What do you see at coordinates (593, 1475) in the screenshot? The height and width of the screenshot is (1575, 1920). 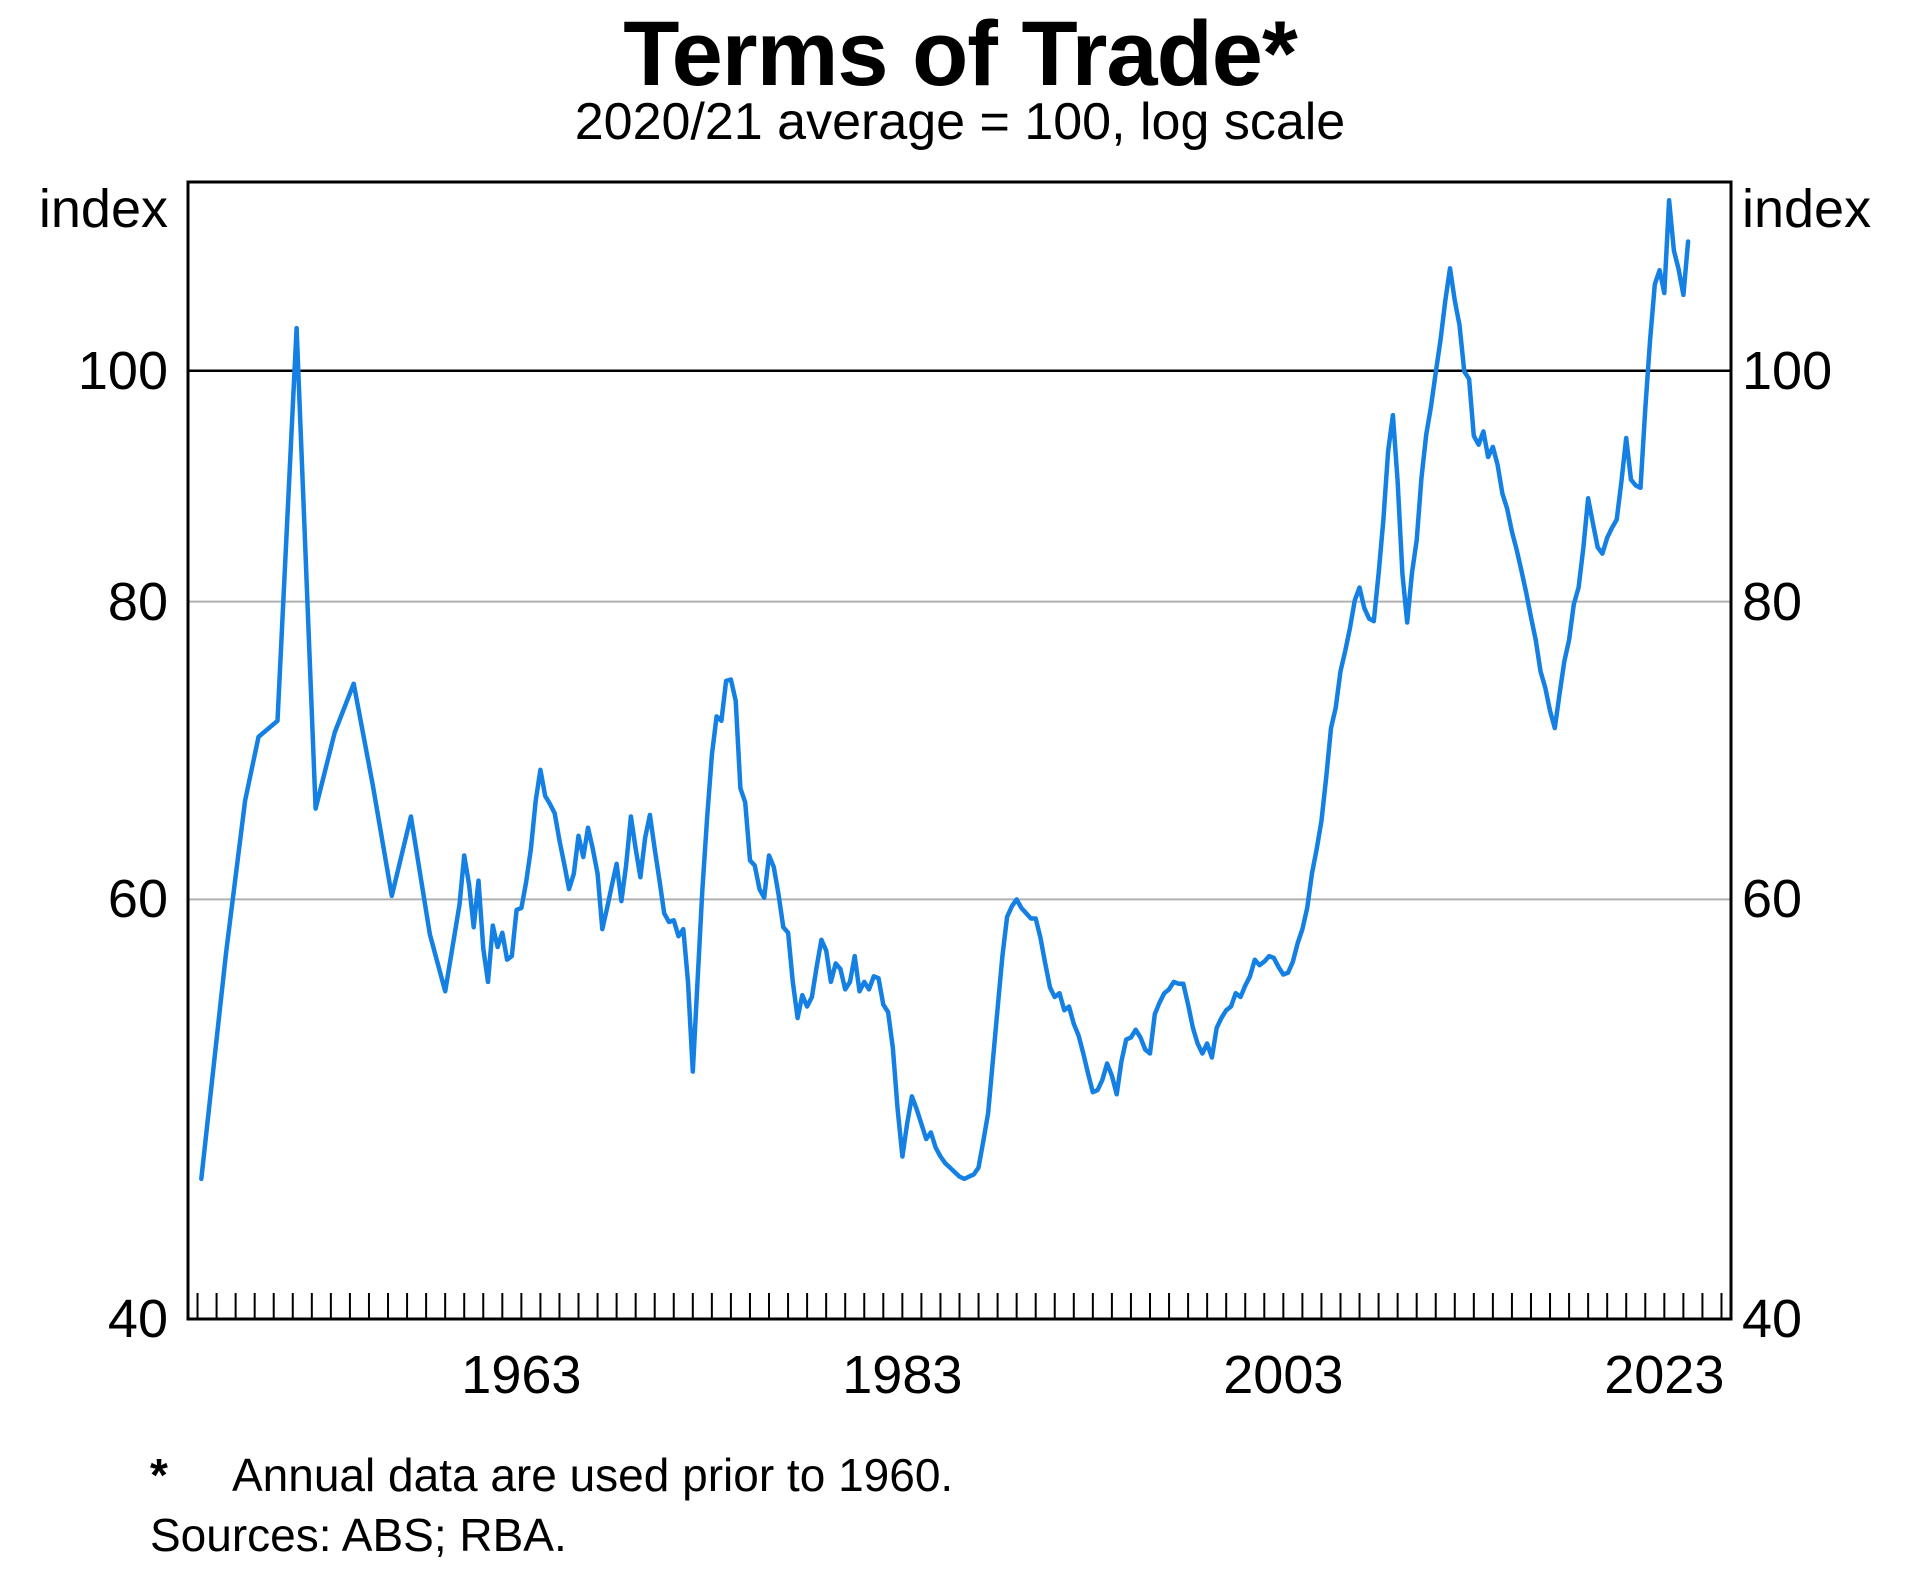 I see `footnote-text: Annual data are used prior to 1960.` at bounding box center [593, 1475].